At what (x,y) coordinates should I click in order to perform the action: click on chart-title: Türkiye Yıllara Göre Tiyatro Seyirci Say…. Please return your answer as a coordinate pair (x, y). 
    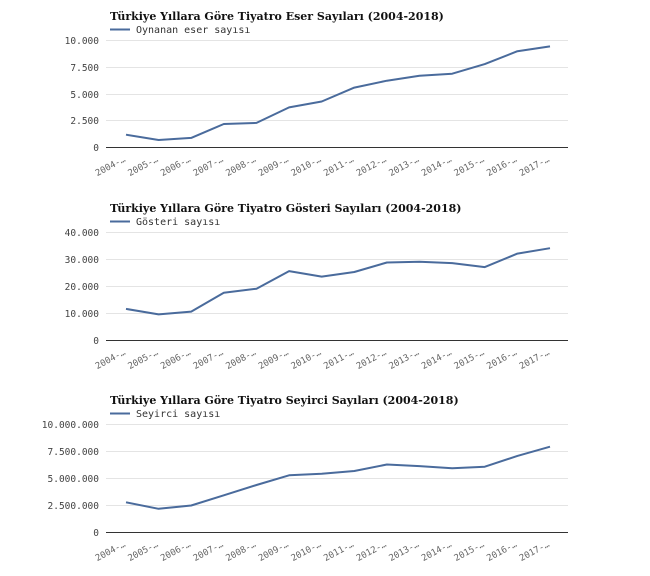
    Looking at the image, I should click on (284, 400).